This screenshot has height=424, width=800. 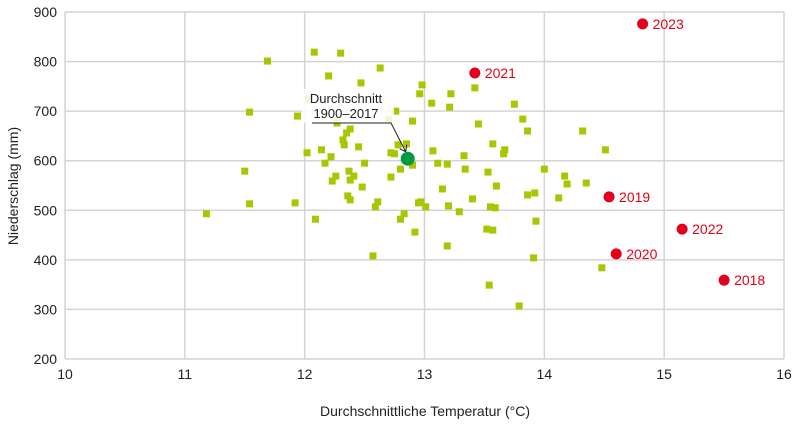 What do you see at coordinates (46, 309) in the screenshot?
I see `y-tick-label: 300` at bounding box center [46, 309].